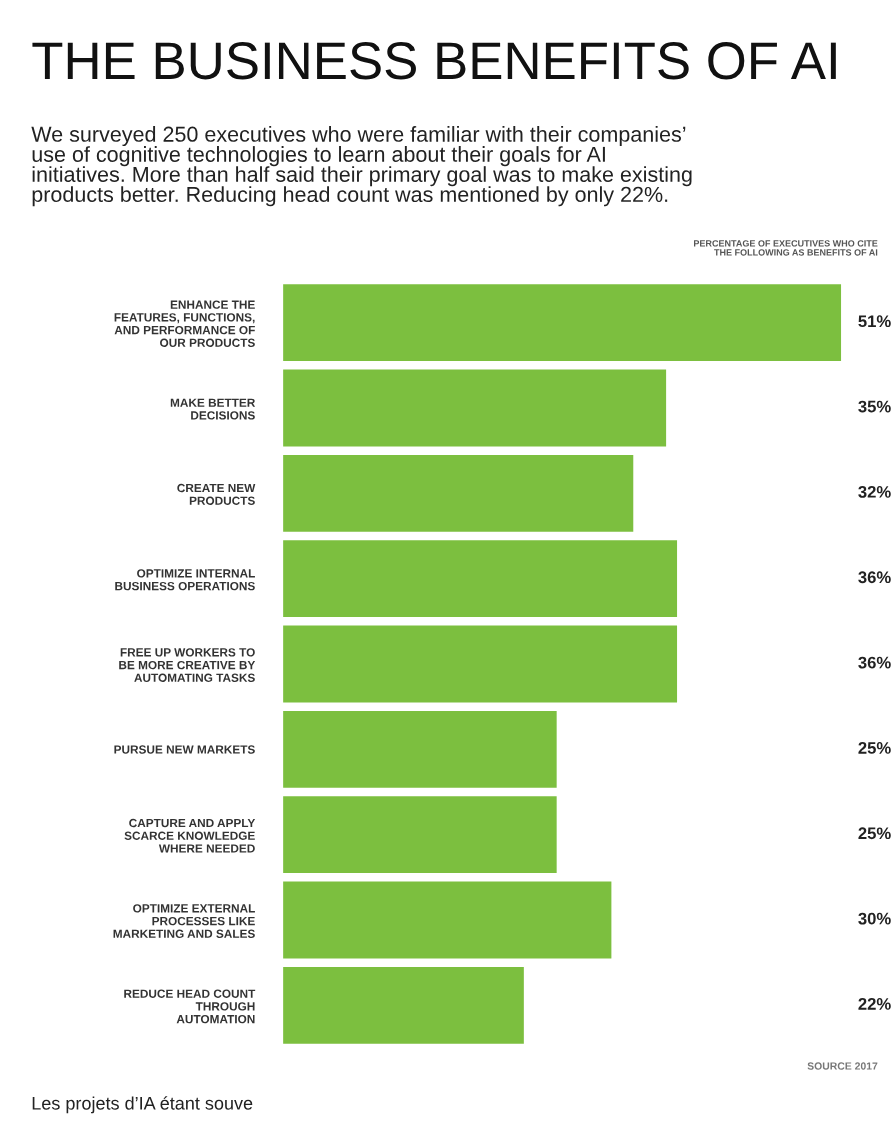  I want to click on y-tick-label: CAPTURE AND APPLY SCARCE KNOWLEDGE WHERE NEEDED, so click(190, 835).